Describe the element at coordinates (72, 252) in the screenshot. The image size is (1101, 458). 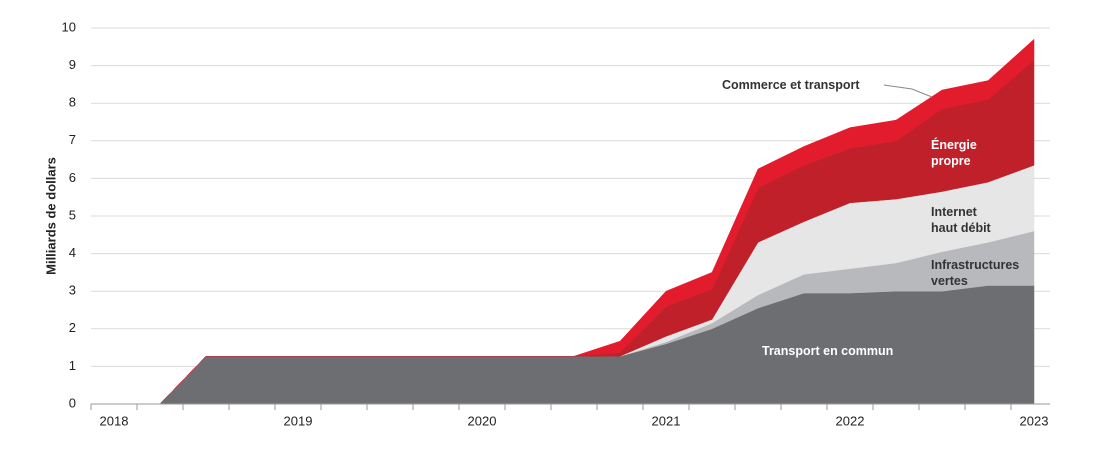
I see `y-tick-label: 4` at that location.